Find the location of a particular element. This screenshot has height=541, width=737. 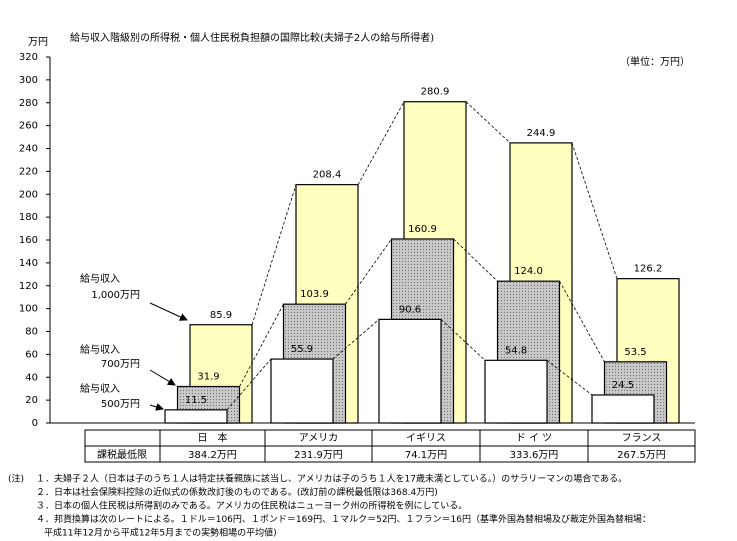

x-tick-label: 日 本 is located at coordinates (213, 437).